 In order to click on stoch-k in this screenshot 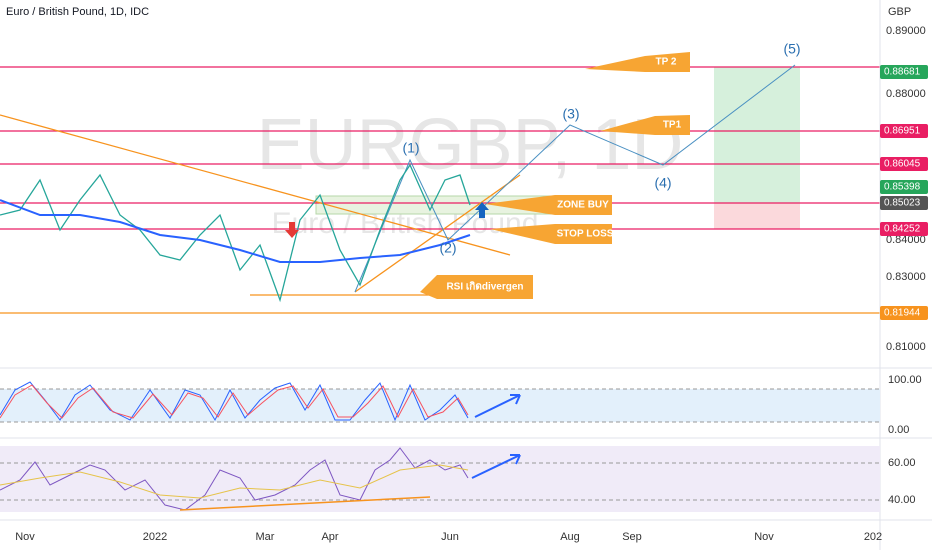, I will do `click(234, 401)`.